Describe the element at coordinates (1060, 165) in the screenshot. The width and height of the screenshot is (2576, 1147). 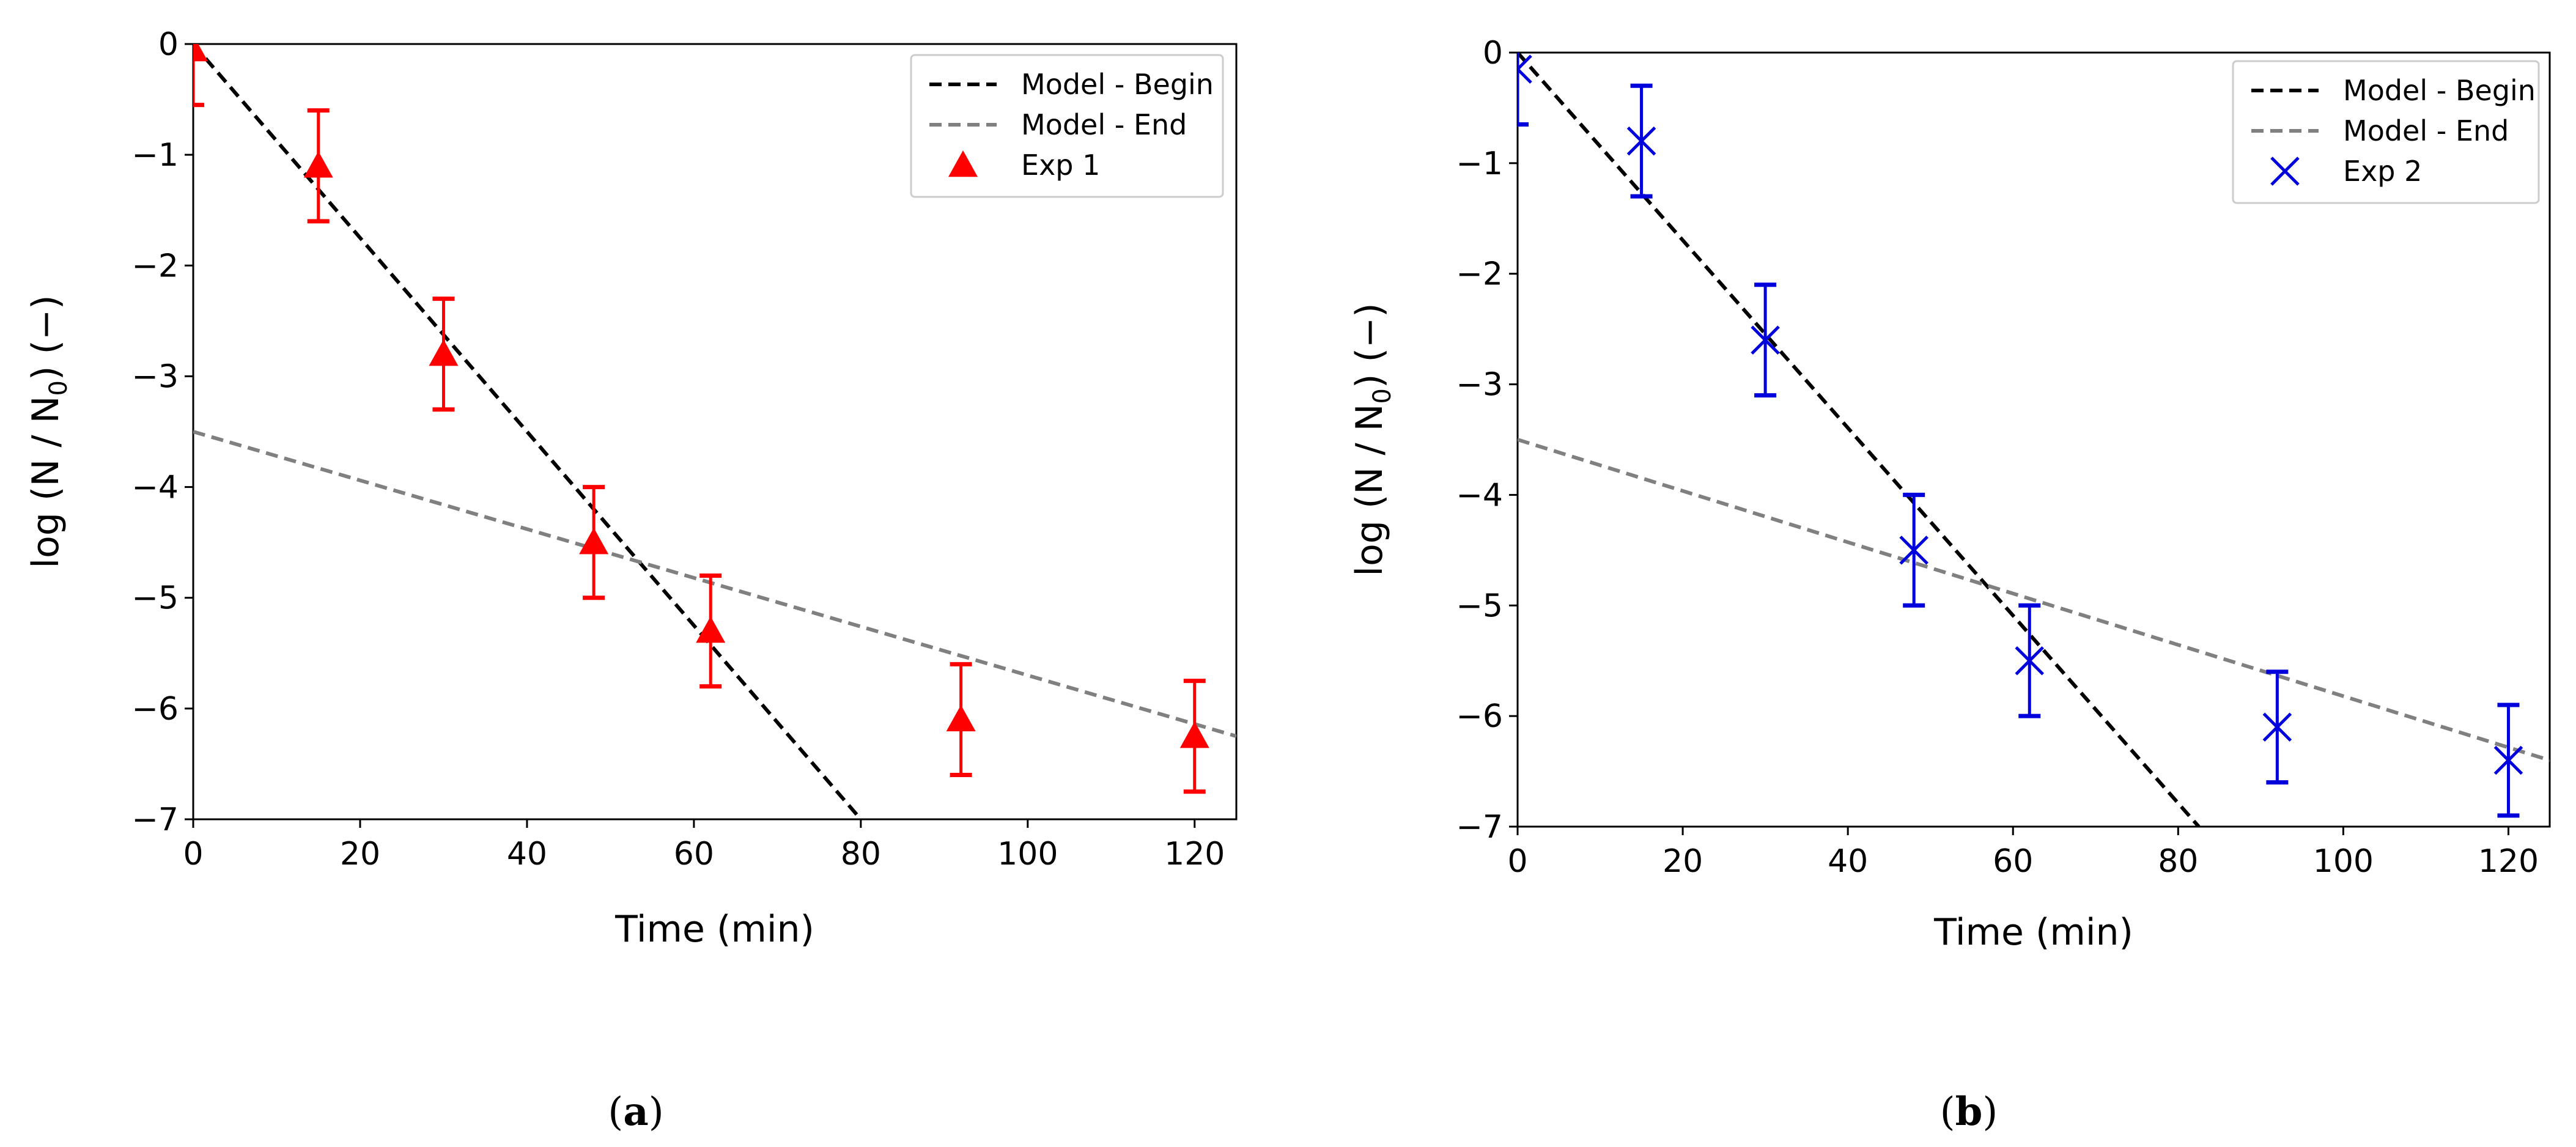
I see `legend-entry-label: Exp 1` at that location.